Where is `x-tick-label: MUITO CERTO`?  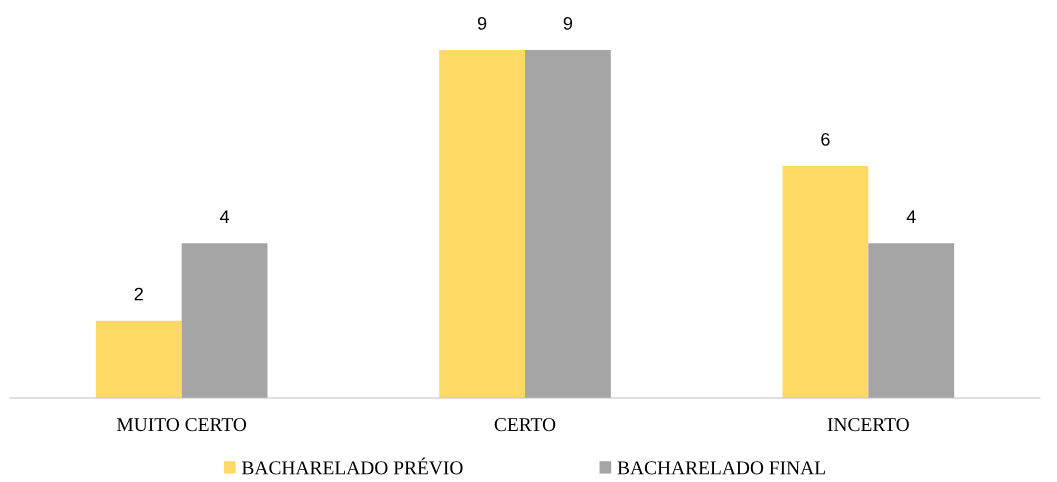 x-tick-label: MUITO CERTO is located at coordinates (181, 425).